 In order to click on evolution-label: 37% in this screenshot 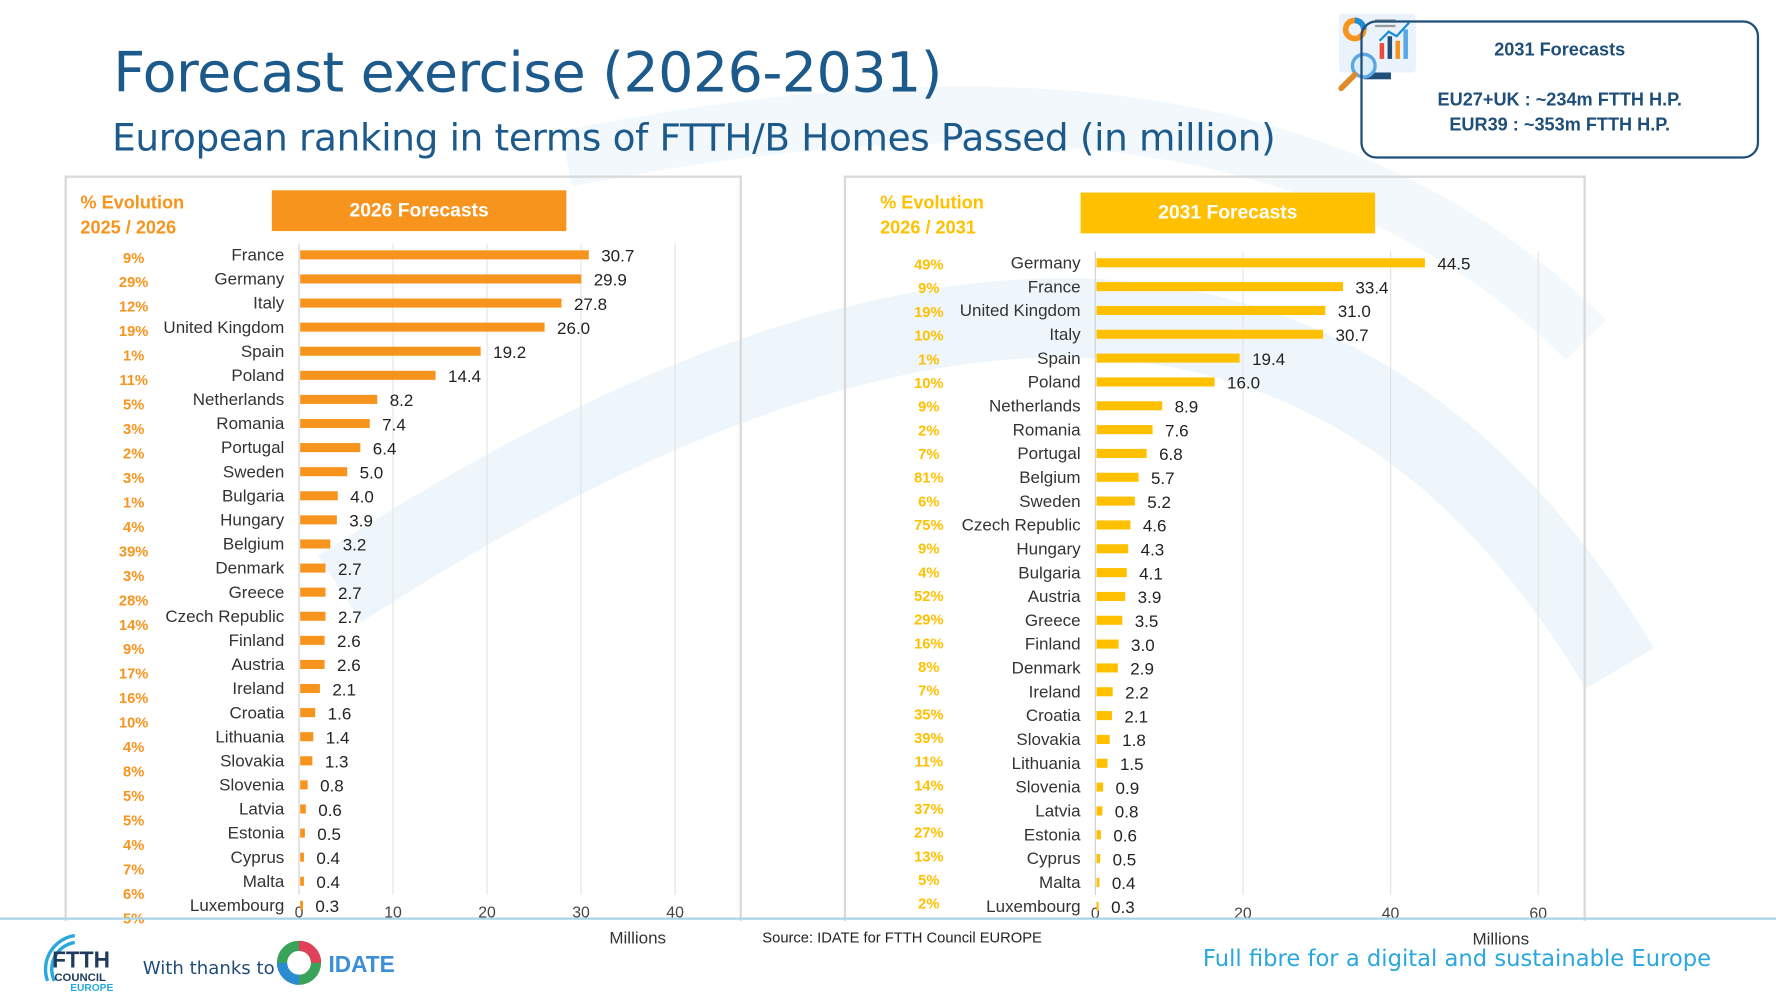, I will do `click(928, 810)`.